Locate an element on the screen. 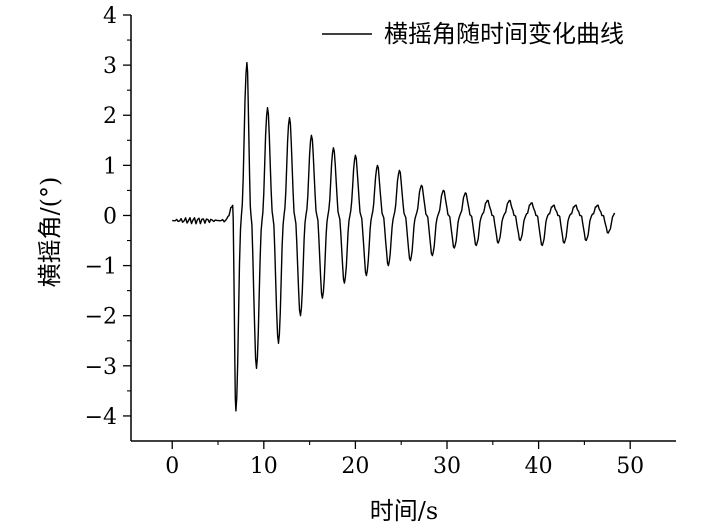 Image resolution: width=709 pixels, height=529 pixels. x-tick-label: 40 is located at coordinates (539, 466).